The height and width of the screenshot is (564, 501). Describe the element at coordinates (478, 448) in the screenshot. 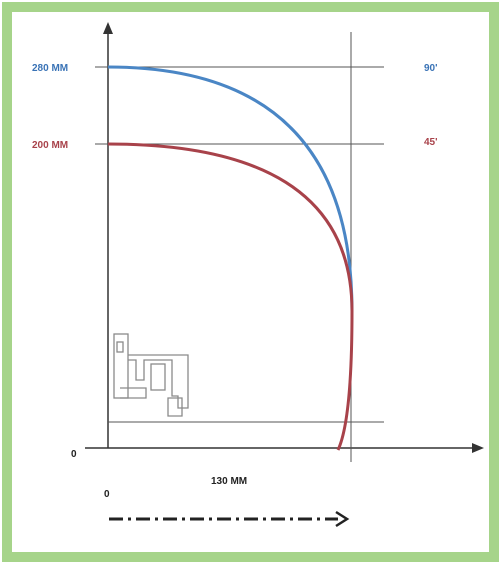

I see `x-axis-arrowhead` at that location.